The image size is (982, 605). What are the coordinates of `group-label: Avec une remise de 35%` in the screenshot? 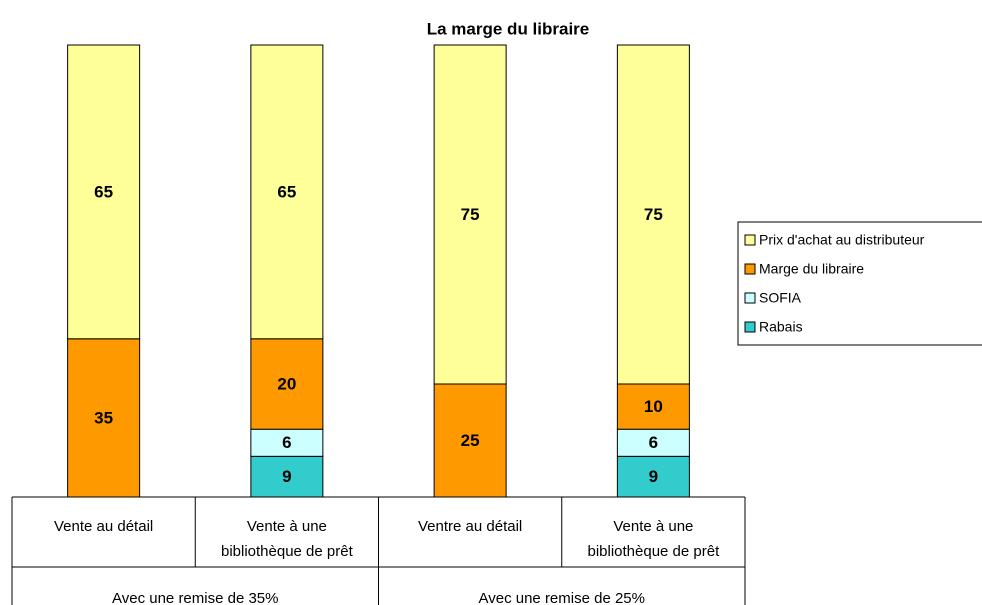 It's located at (195, 597).